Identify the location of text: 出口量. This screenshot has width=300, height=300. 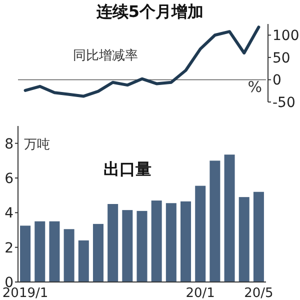
(127, 169).